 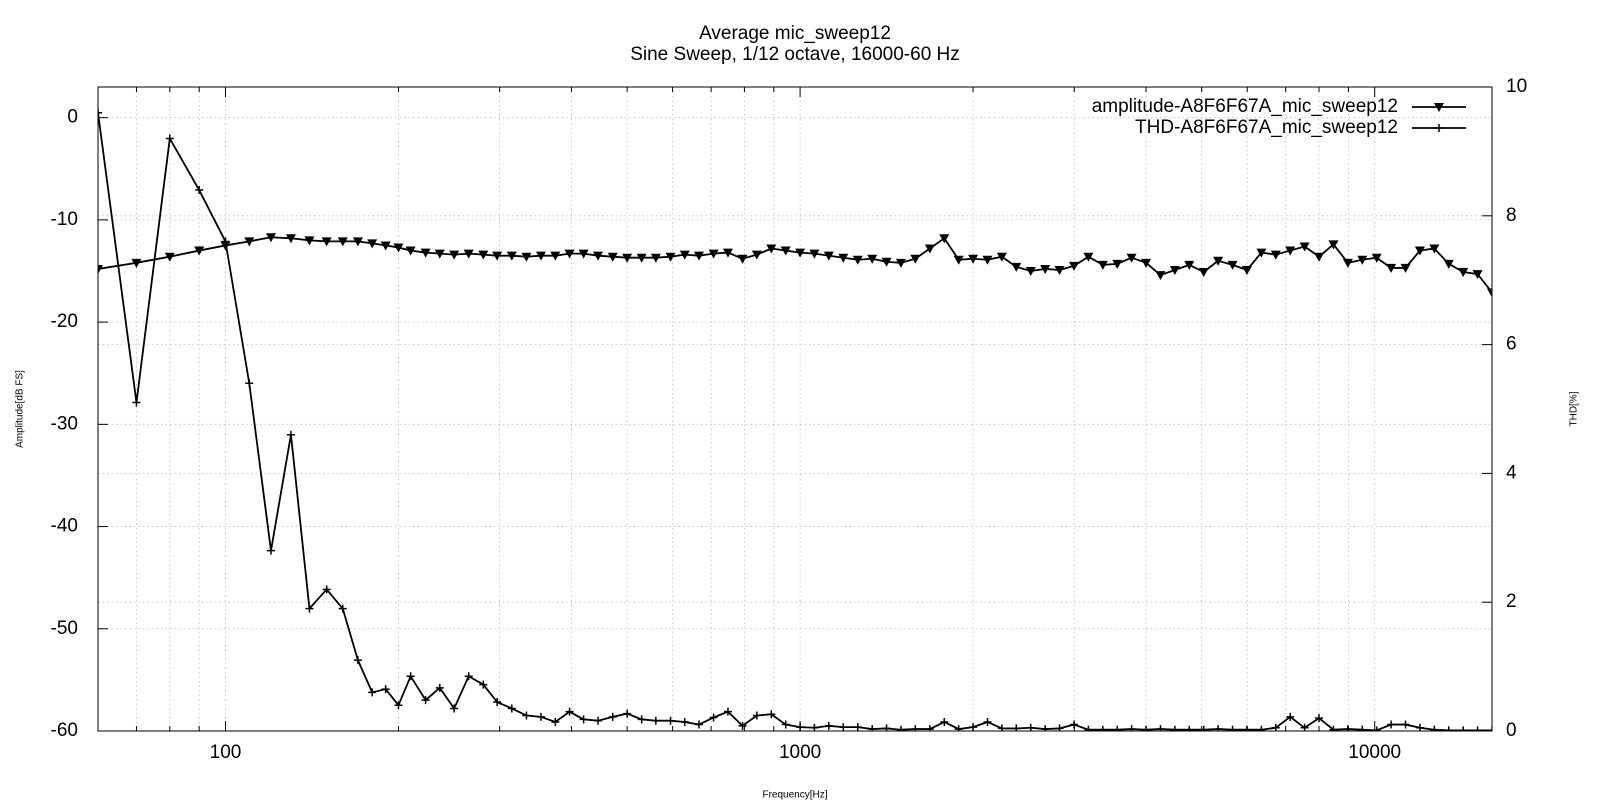 What do you see at coordinates (64, 219) in the screenshot?
I see `y-tick-label: -10` at bounding box center [64, 219].